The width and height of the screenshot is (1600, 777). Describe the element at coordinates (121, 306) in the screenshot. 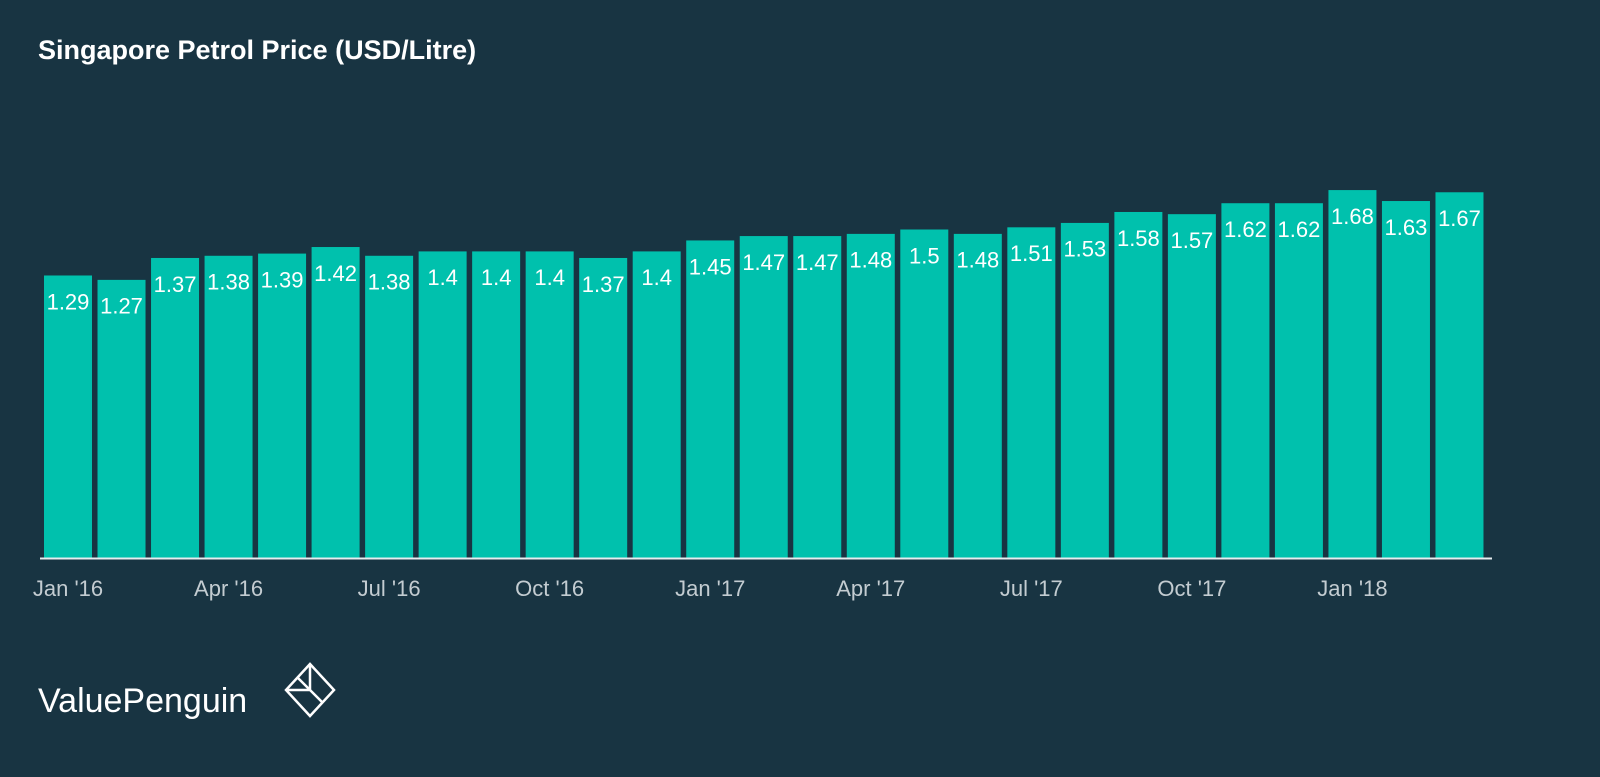

I see `value-label: 1.27` at that location.